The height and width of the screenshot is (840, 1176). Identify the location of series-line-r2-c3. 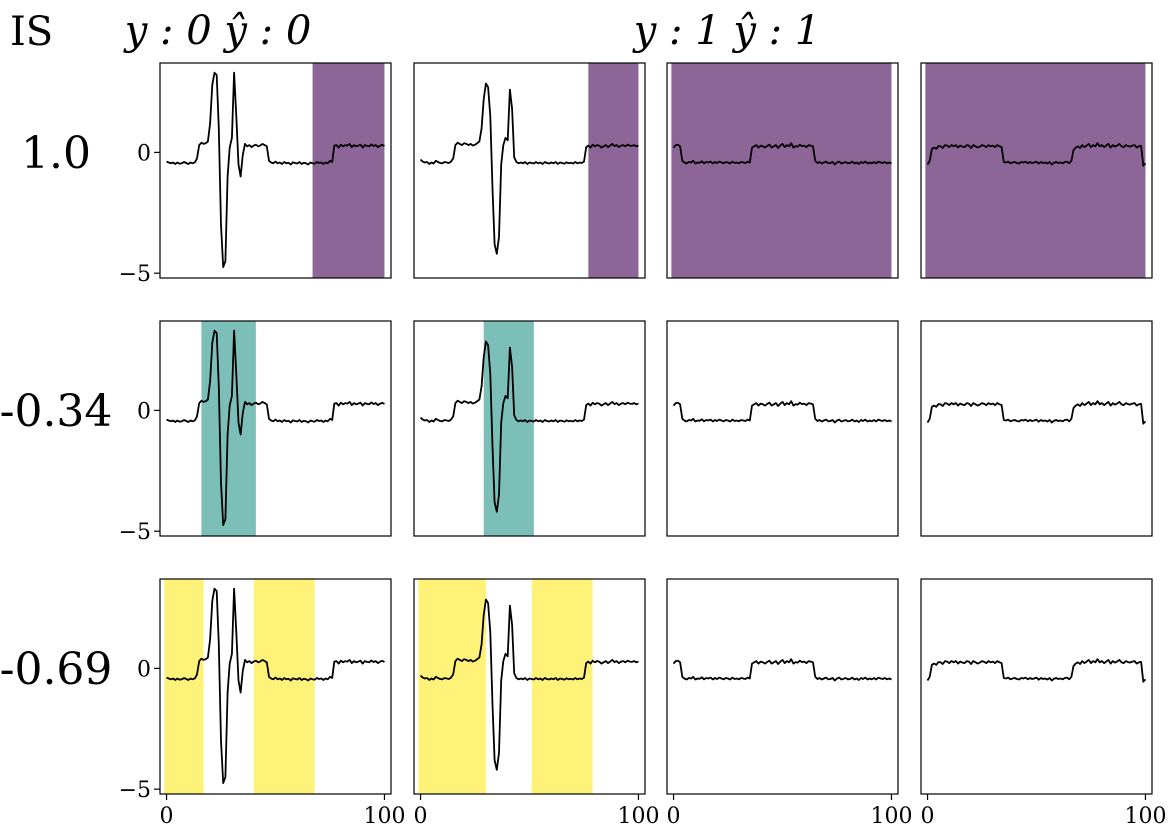
(1036, 670).